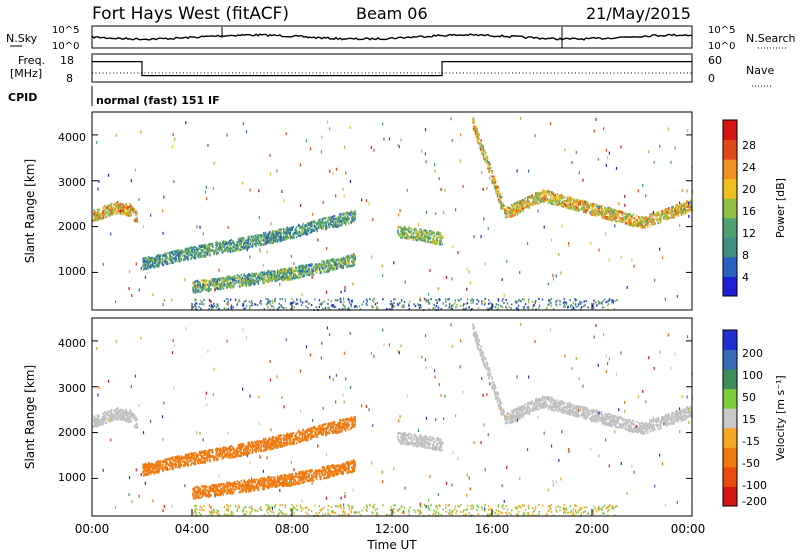 The height and width of the screenshot is (554, 800). I want to click on power-cbar-tick-8: 8, so click(745, 255).